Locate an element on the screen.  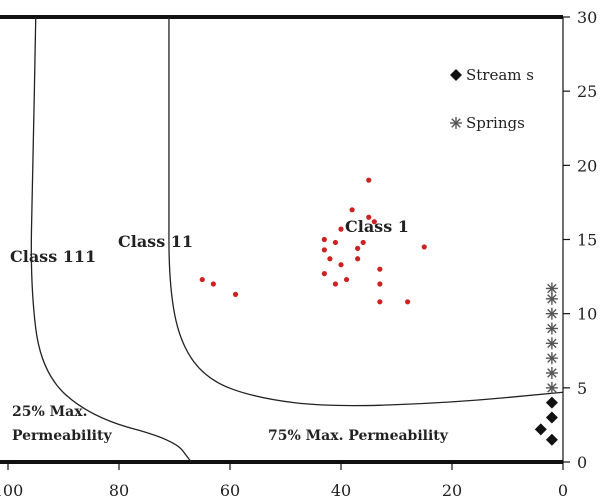
x-tick-label: 100 is located at coordinates (11, 490).